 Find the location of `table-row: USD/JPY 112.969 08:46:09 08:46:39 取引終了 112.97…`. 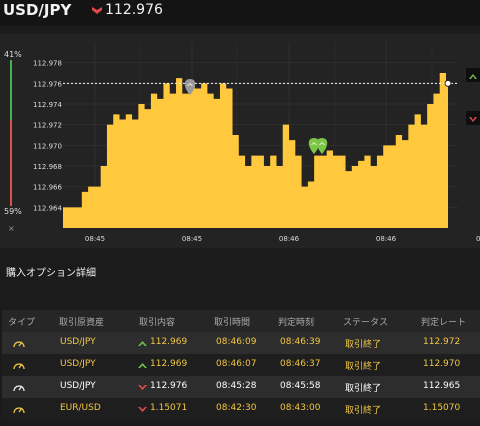

table-row: USD/JPY 112.969 08:46:09 08:46:39 取引終了 112.97… is located at coordinates (241, 343).